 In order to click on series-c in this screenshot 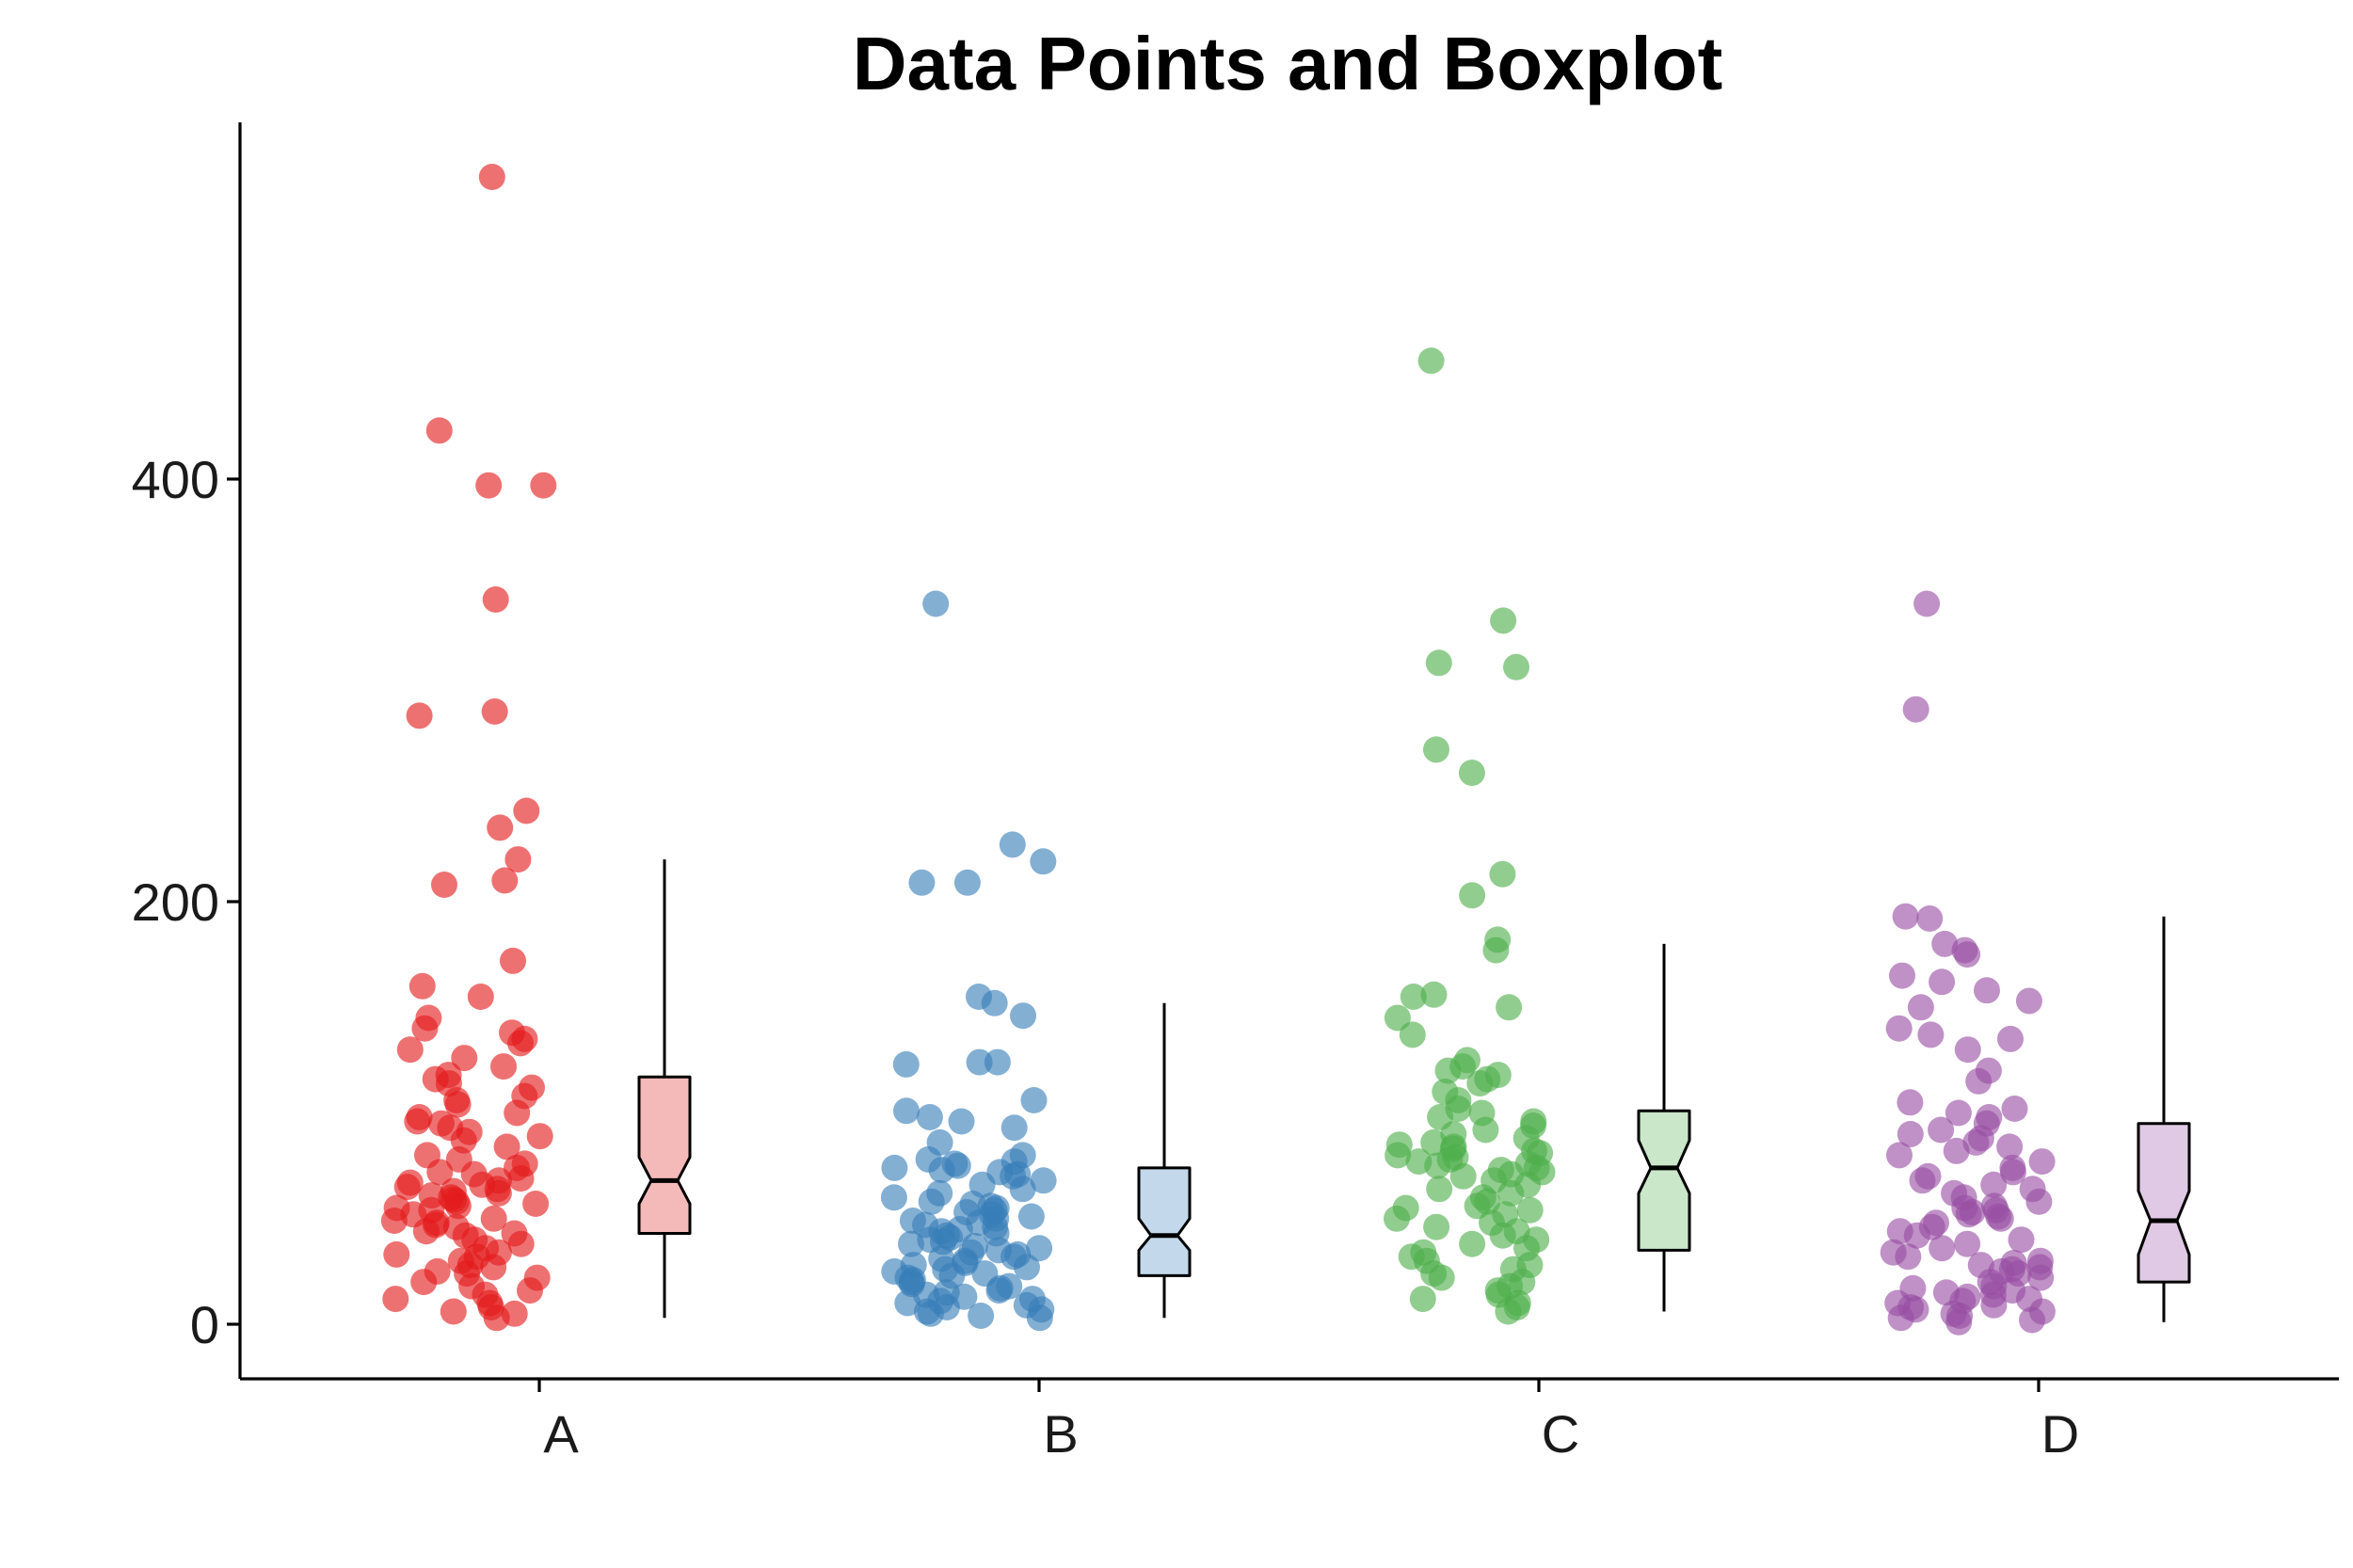, I will do `click(1538, 836)`.